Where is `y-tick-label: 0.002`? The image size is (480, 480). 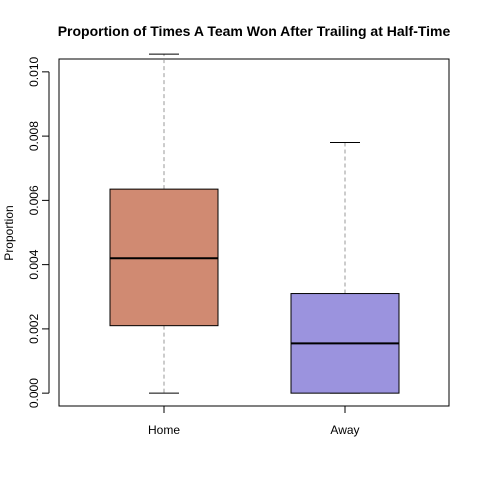 y-tick-label: 0.002 is located at coordinates (34, 329).